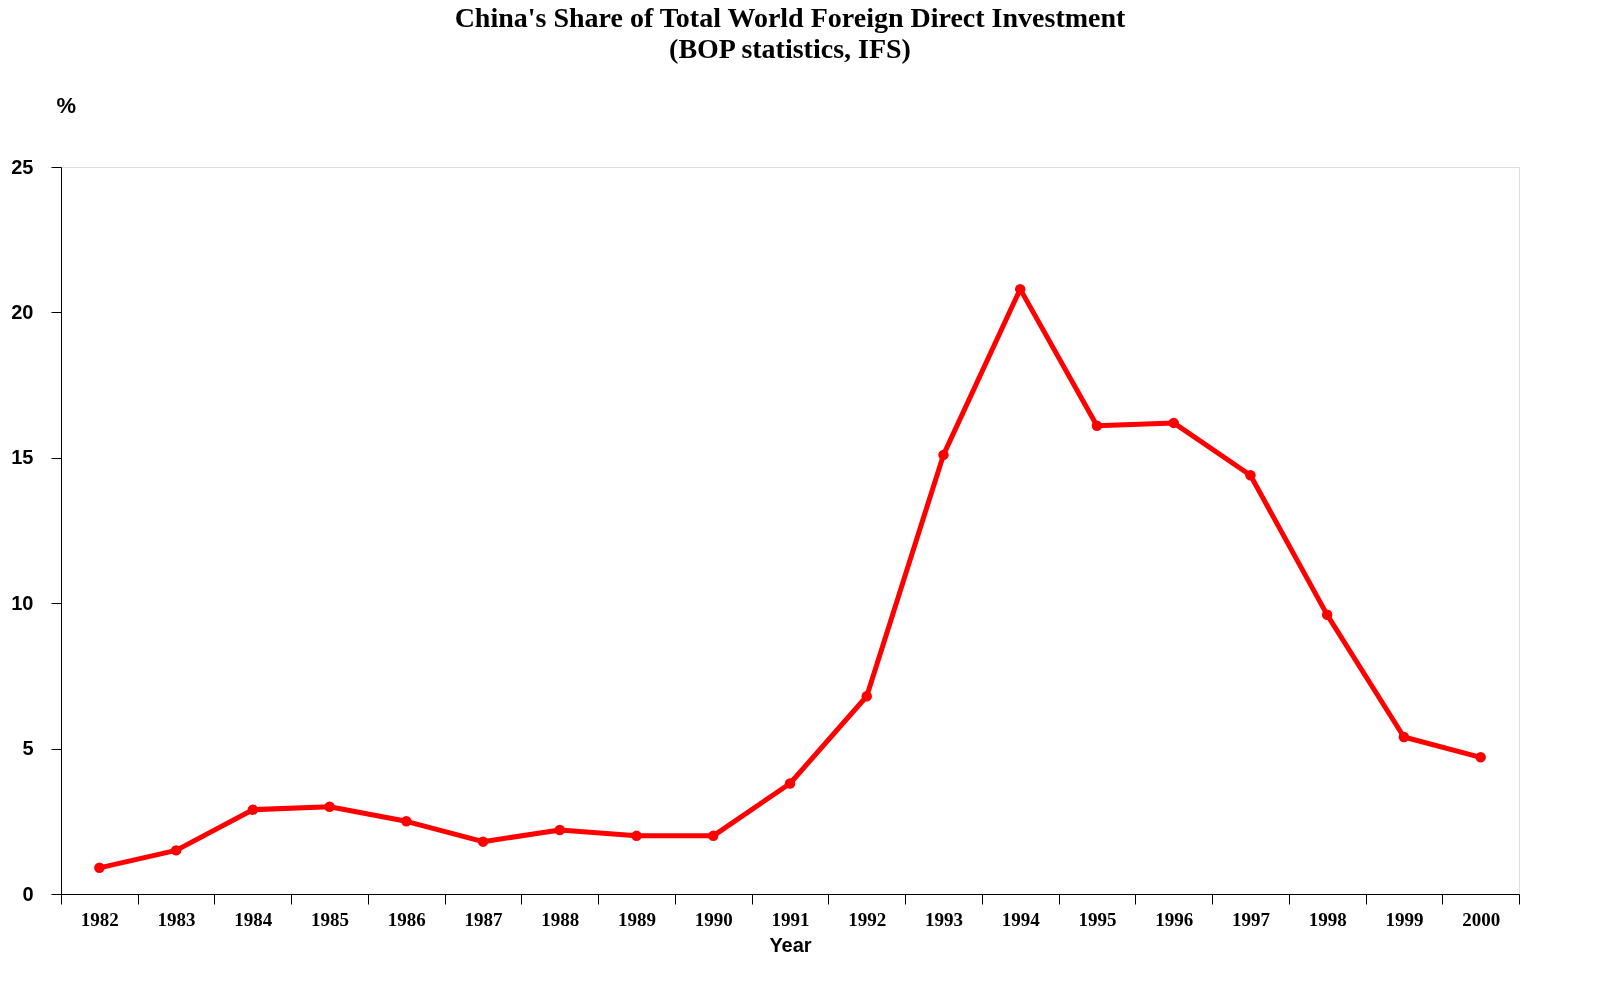 The width and height of the screenshot is (1606, 1000). Describe the element at coordinates (1251, 919) in the screenshot. I see `x-tick-label: 1997` at that location.